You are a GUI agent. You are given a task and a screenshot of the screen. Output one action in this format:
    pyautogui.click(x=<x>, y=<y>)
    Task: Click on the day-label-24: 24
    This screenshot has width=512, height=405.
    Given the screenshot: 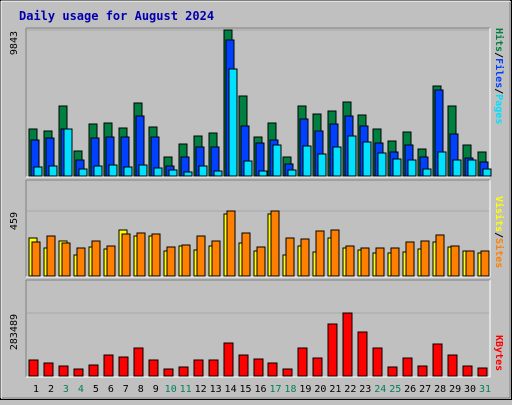 What is the action you would take?
    pyautogui.click(x=380, y=389)
    